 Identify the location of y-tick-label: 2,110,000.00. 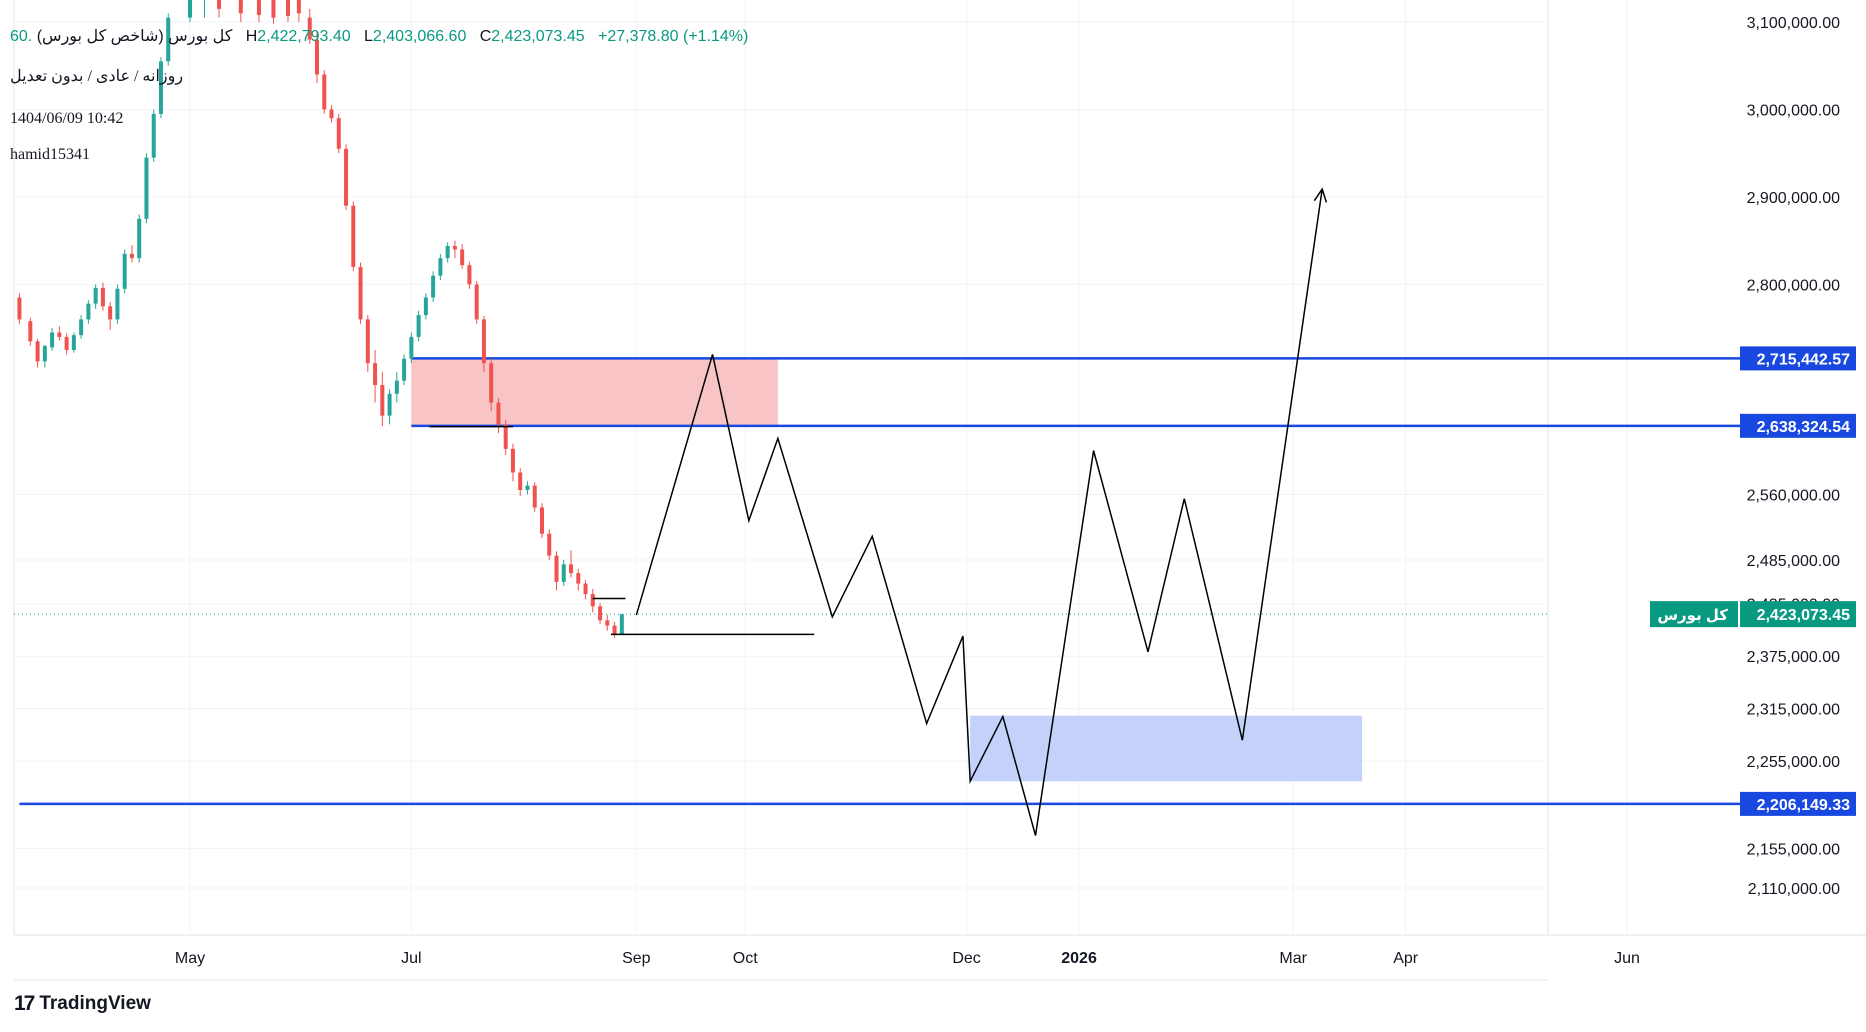
(1794, 889).